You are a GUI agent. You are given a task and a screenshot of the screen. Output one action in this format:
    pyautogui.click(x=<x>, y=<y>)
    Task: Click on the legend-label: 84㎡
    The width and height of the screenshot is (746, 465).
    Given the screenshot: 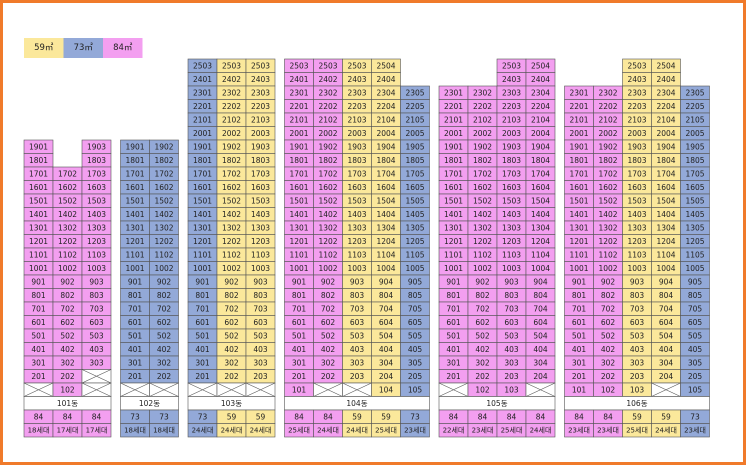 What is the action you would take?
    pyautogui.click(x=123, y=48)
    